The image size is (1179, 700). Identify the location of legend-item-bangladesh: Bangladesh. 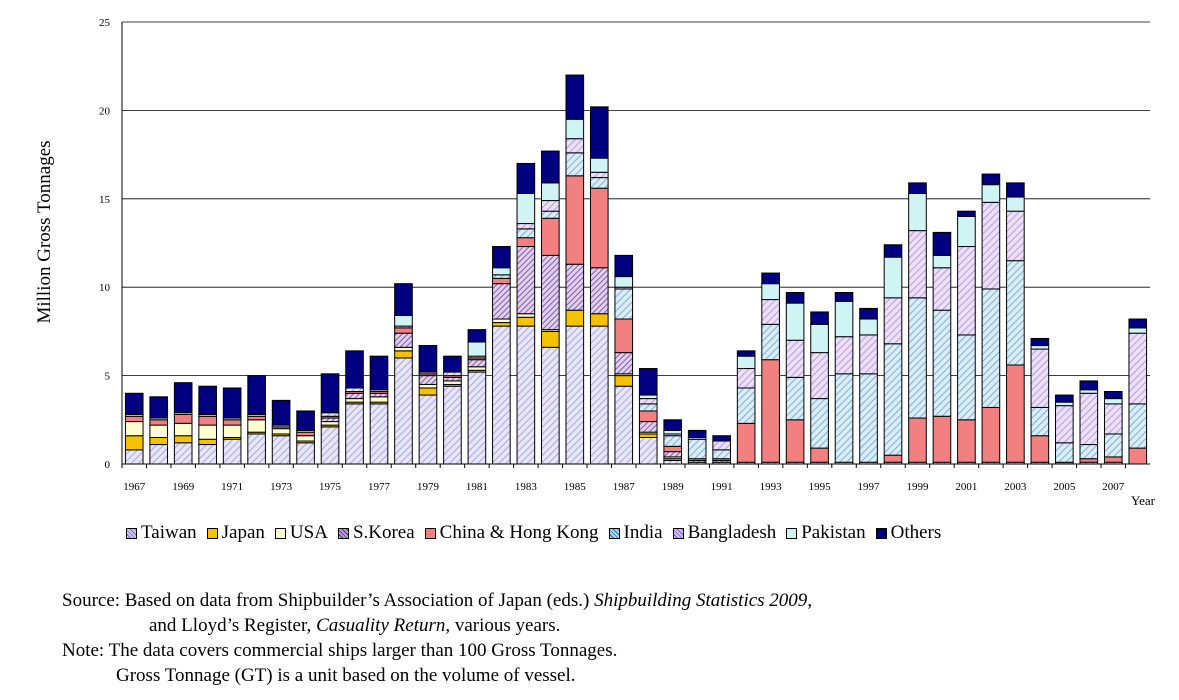
(724, 533).